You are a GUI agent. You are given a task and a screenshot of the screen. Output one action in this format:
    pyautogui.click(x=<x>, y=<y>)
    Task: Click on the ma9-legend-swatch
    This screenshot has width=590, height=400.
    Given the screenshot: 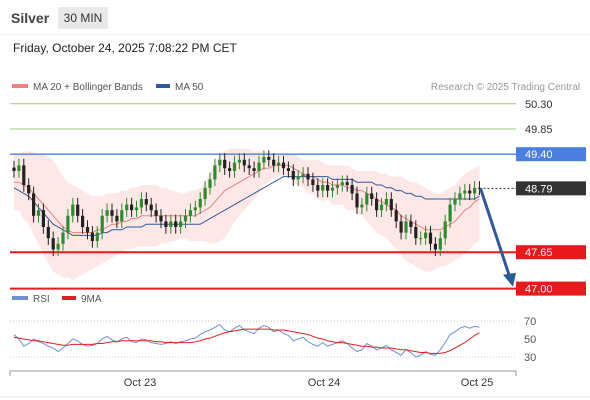 What is the action you would take?
    pyautogui.click(x=69, y=298)
    